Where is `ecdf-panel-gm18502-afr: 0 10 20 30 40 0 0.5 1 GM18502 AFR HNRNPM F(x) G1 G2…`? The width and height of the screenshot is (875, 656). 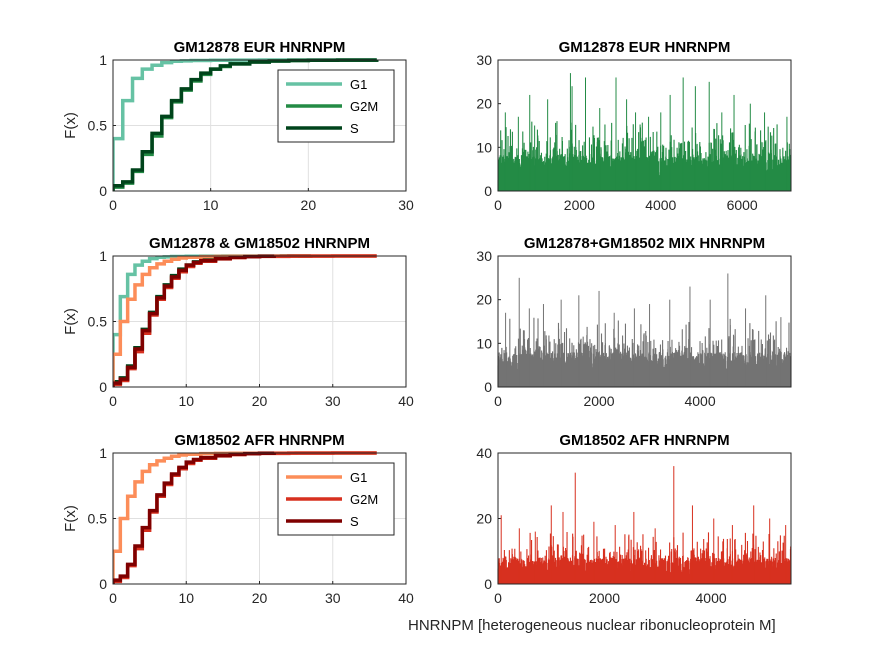
ecdf-panel-gm18502-afr: 0 10 20 30 40 0 0.5 1 GM18502 AFR HNRNPM F(x) G1 G2… is located at coordinates (238, 519).